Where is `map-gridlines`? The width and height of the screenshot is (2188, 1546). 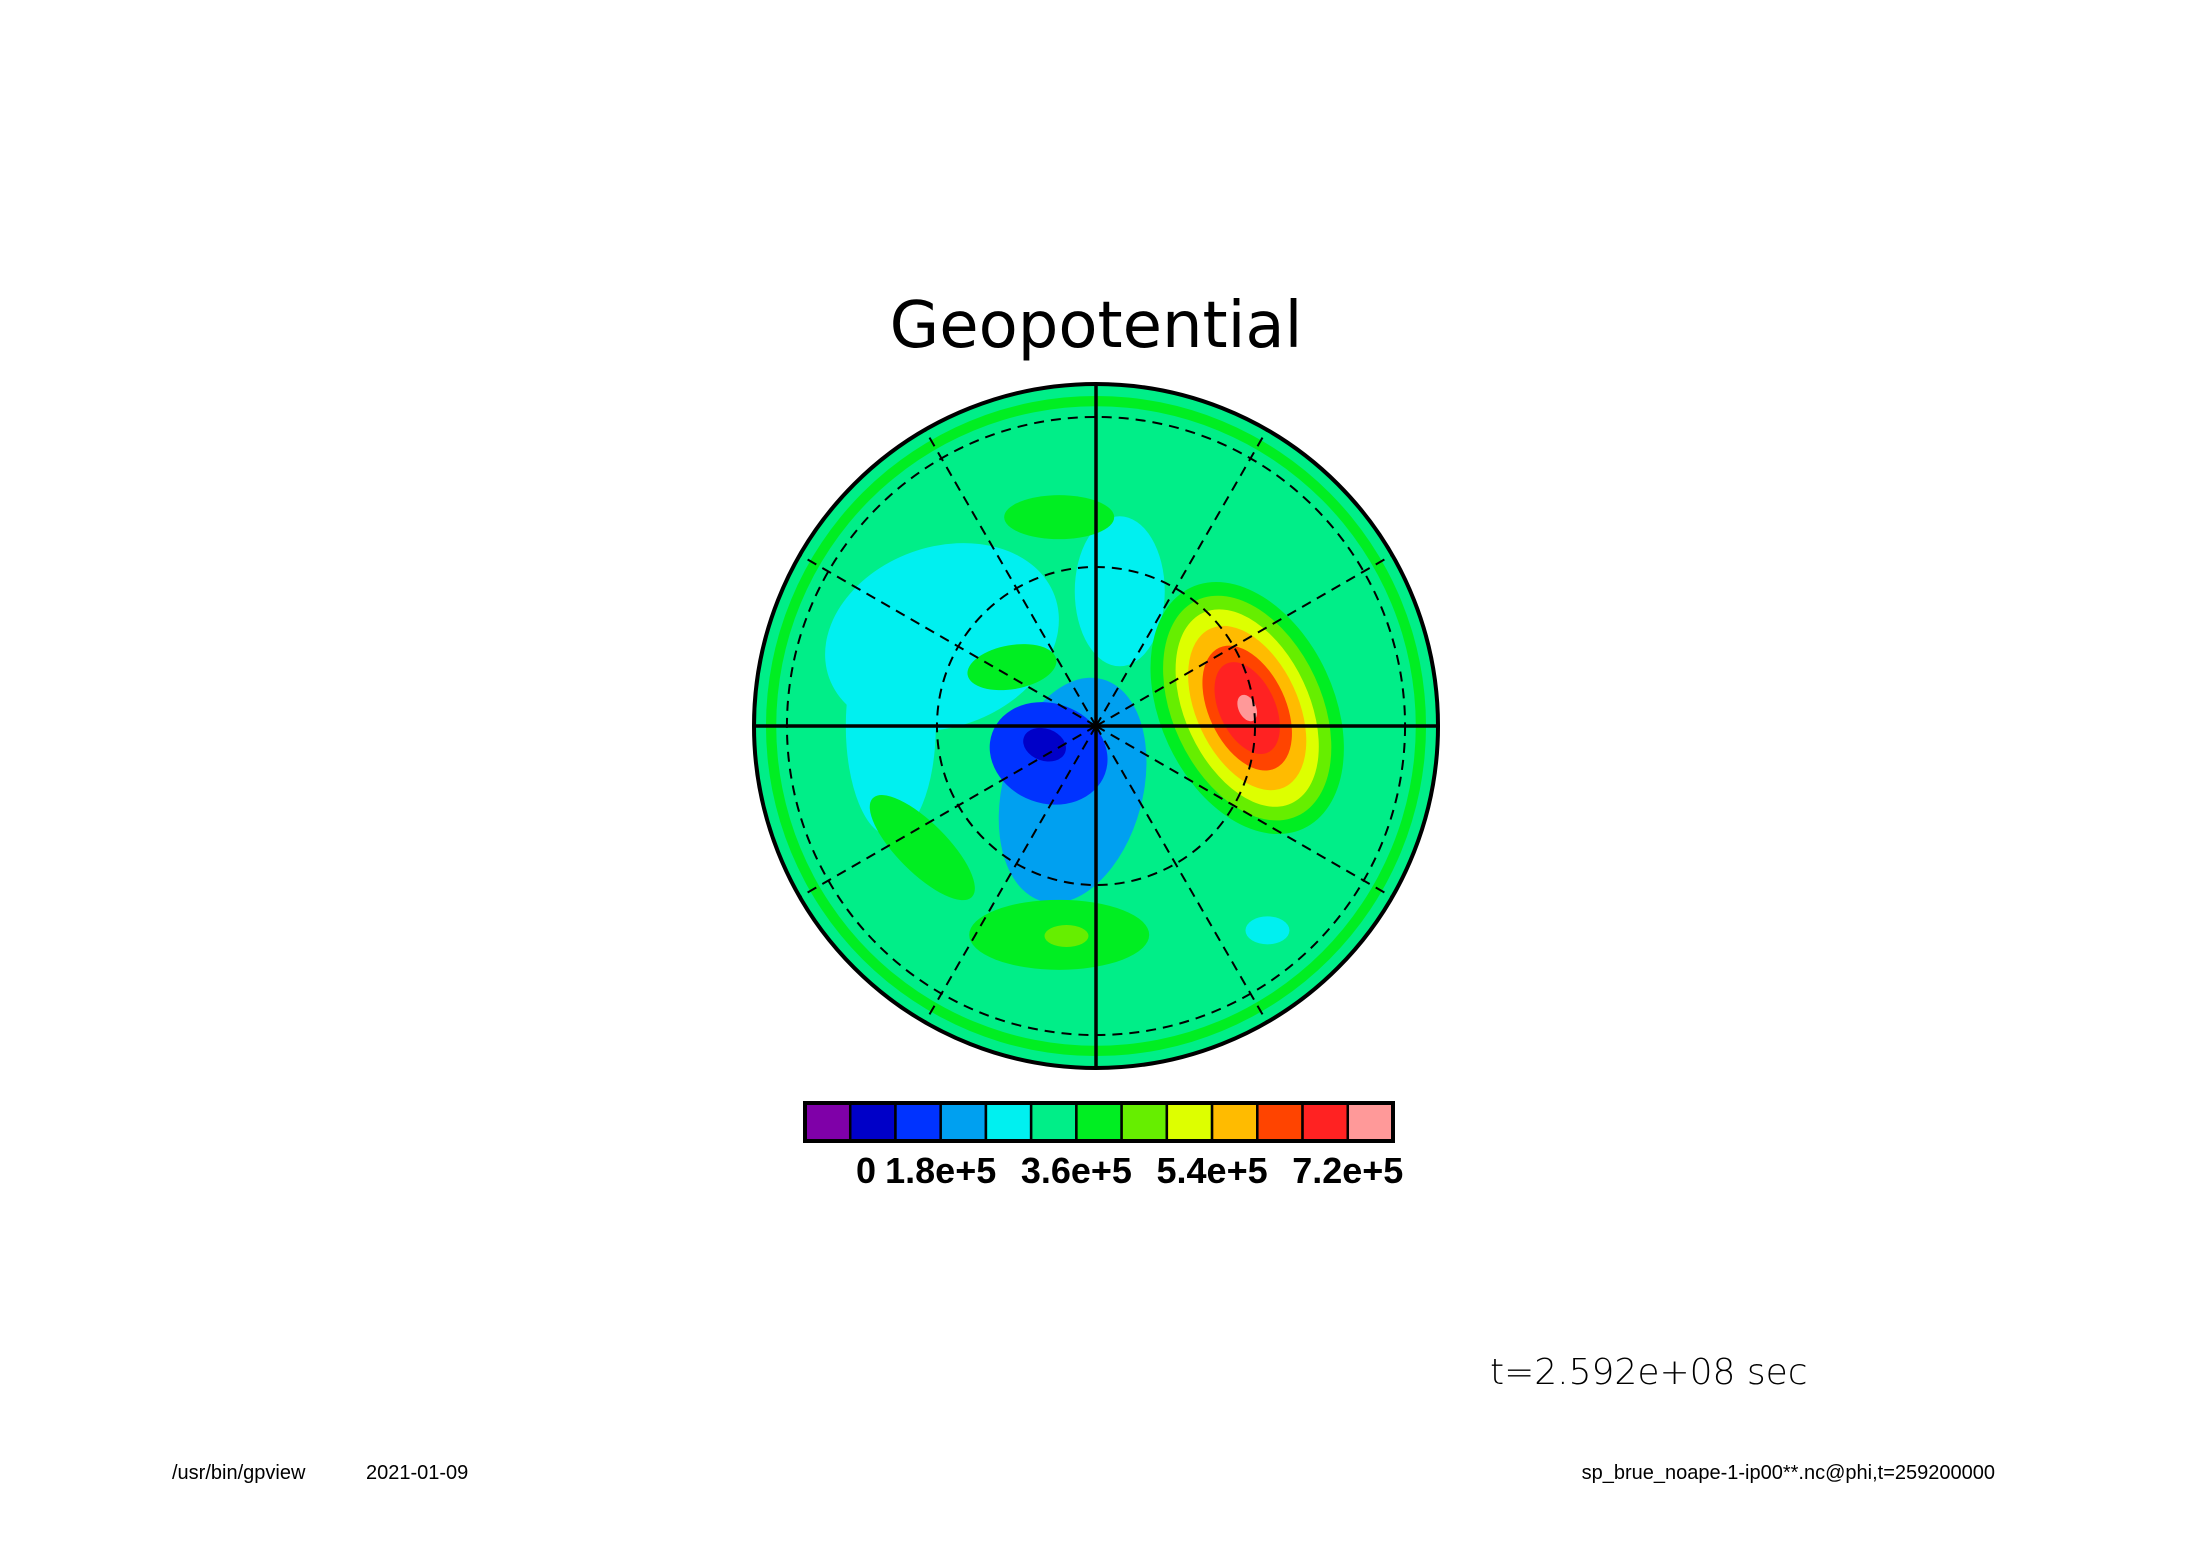
map-gridlines is located at coordinates (1096, 726).